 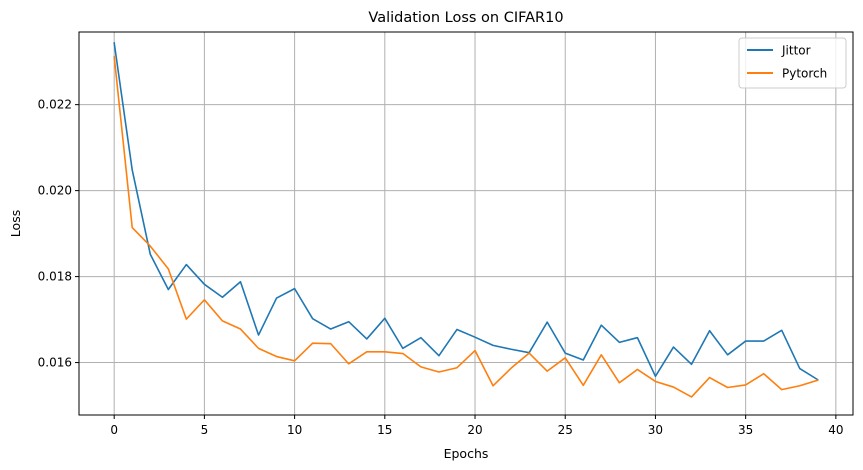 What do you see at coordinates (55, 277) in the screenshot?
I see `y-tick-label: 0.018` at bounding box center [55, 277].